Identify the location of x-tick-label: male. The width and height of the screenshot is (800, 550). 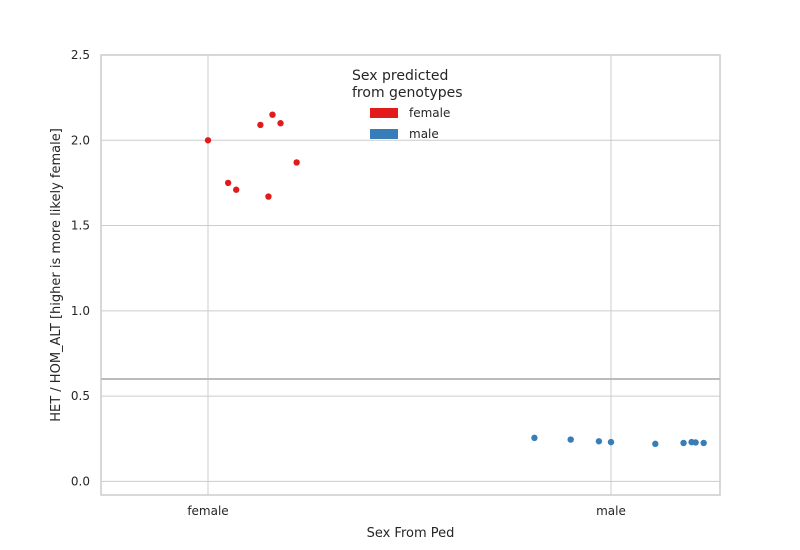
(611, 511).